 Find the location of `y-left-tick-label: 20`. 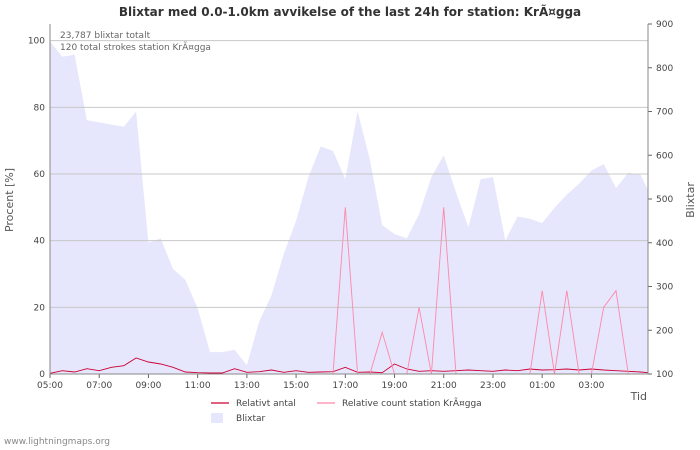

y-left-tick-label: 20 is located at coordinates (40, 308).